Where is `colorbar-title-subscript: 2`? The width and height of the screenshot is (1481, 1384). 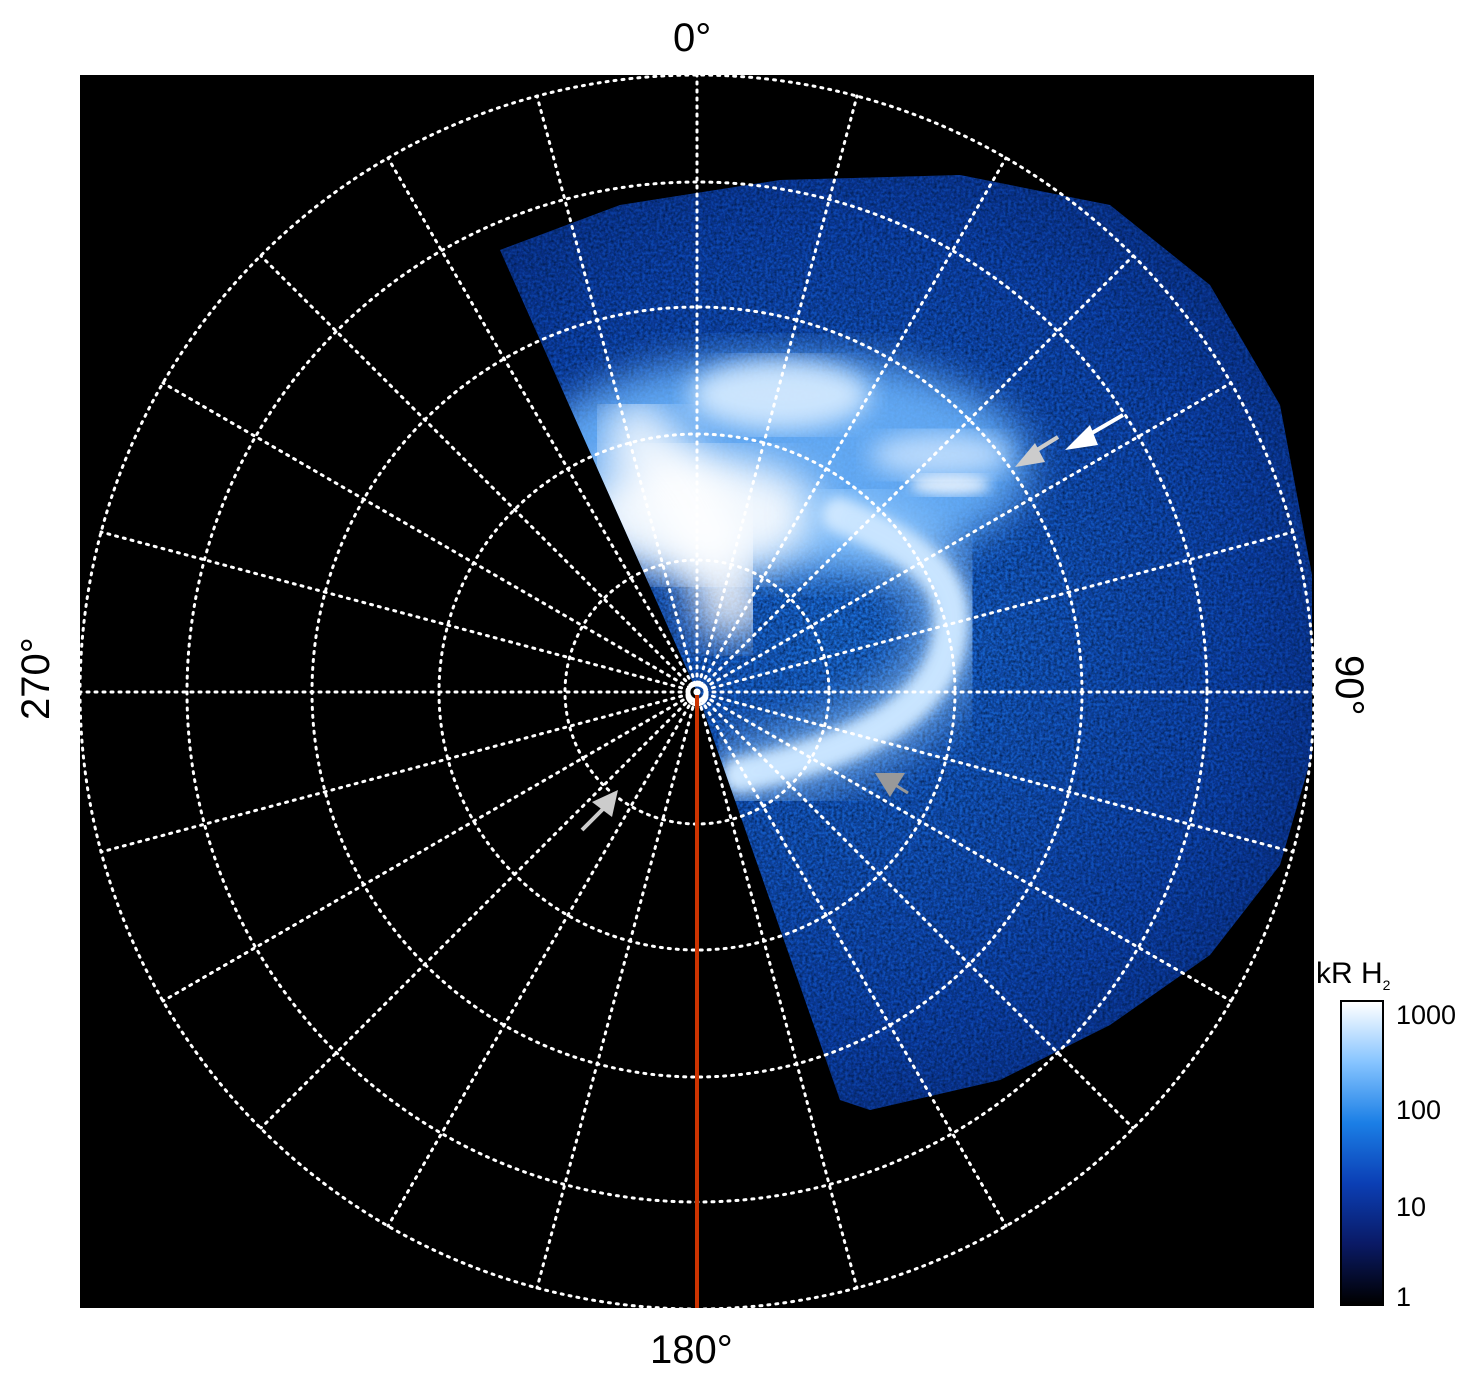 colorbar-title-subscript: 2 is located at coordinates (1386, 985).